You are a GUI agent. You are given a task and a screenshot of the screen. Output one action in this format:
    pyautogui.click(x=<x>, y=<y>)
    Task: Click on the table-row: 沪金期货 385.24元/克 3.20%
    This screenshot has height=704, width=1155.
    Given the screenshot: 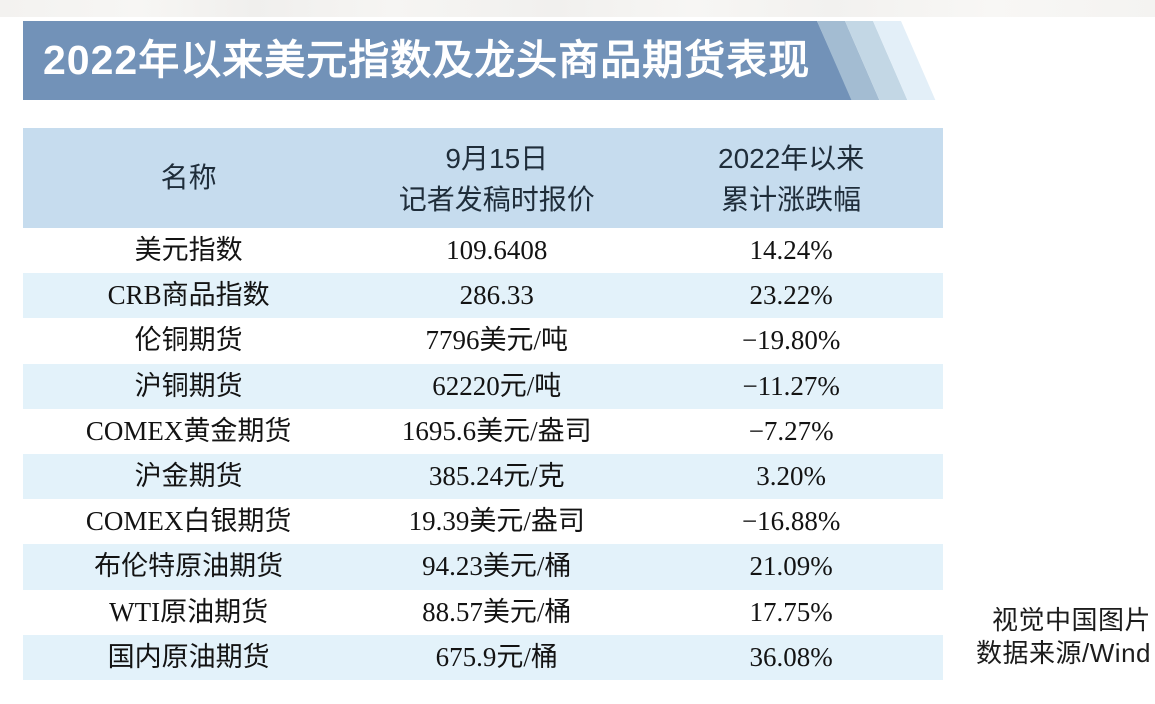 What is the action you would take?
    pyautogui.click(x=483, y=476)
    